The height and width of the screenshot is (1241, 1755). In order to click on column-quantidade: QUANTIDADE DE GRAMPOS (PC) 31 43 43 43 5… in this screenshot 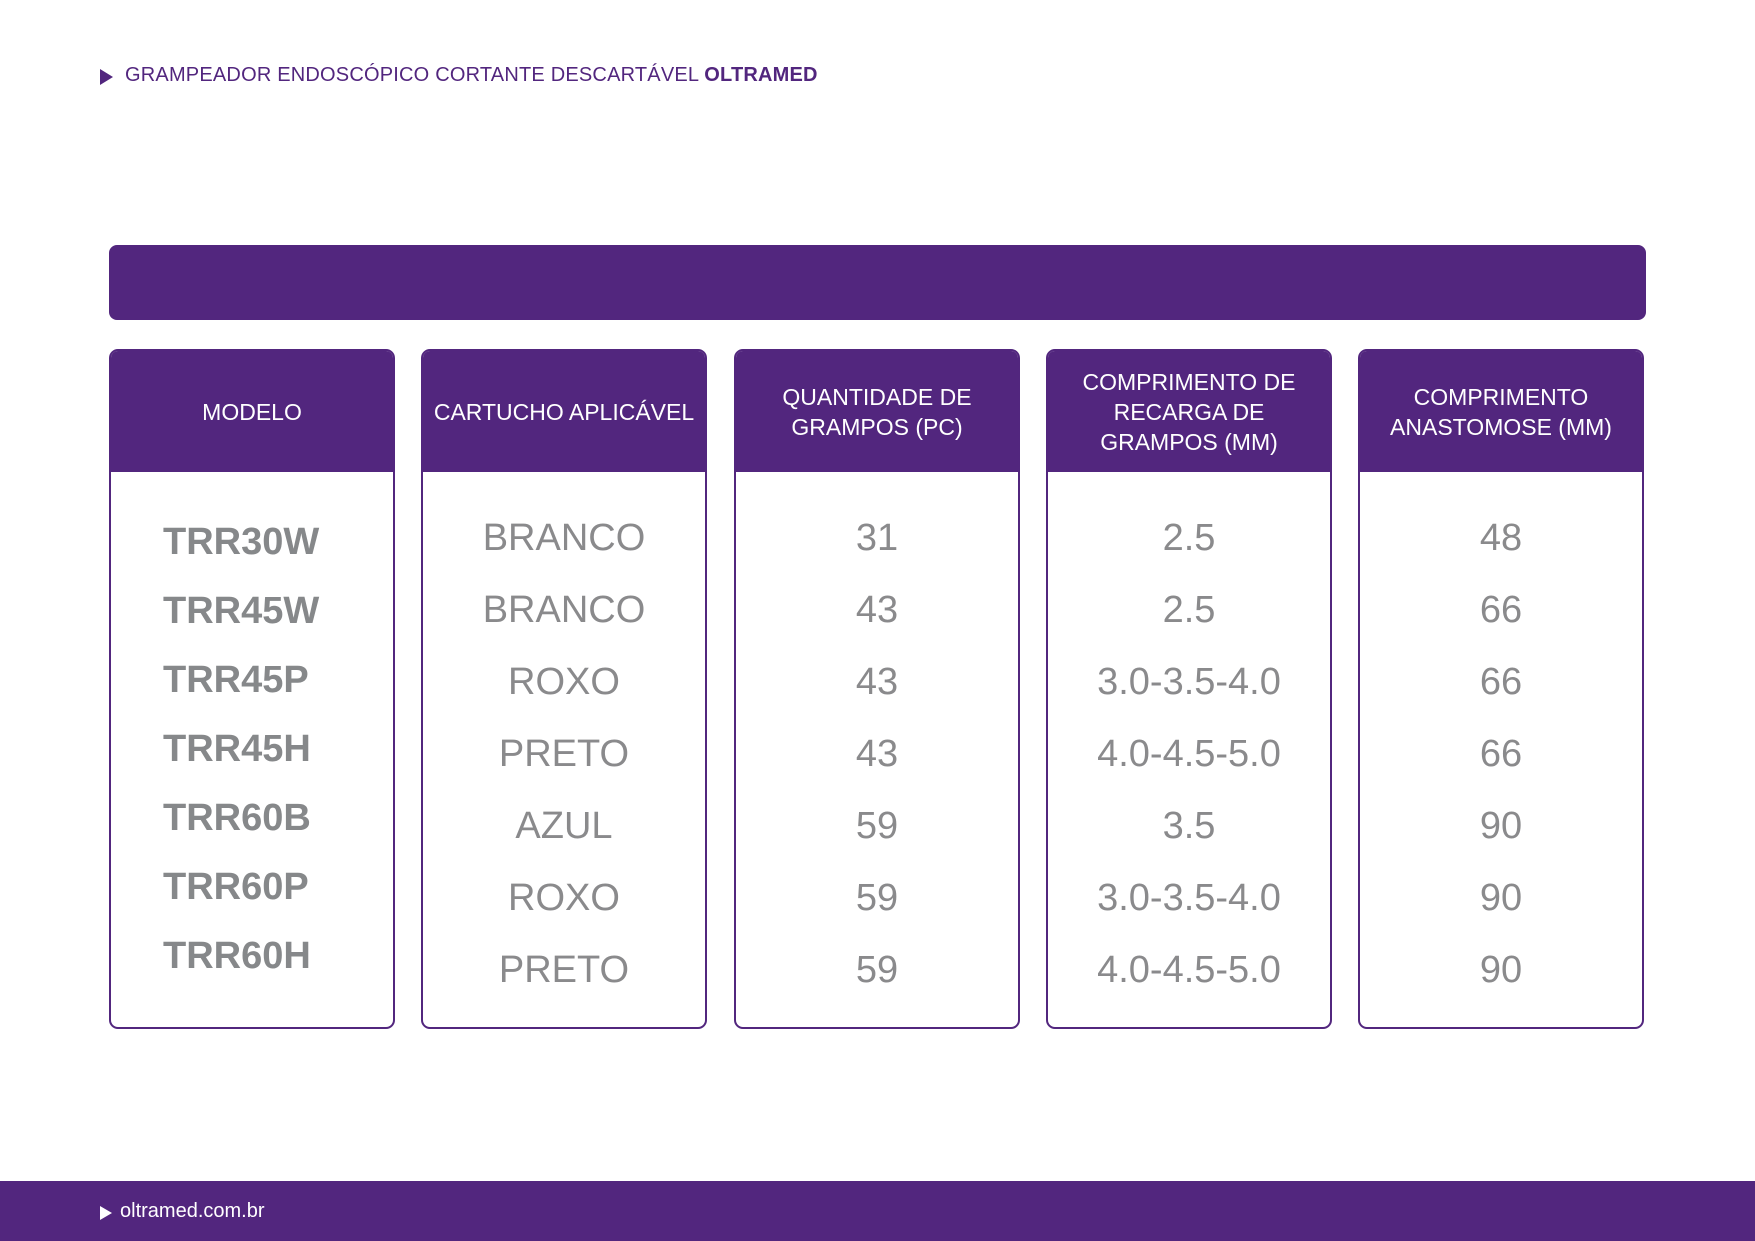, I will do `click(877, 689)`.